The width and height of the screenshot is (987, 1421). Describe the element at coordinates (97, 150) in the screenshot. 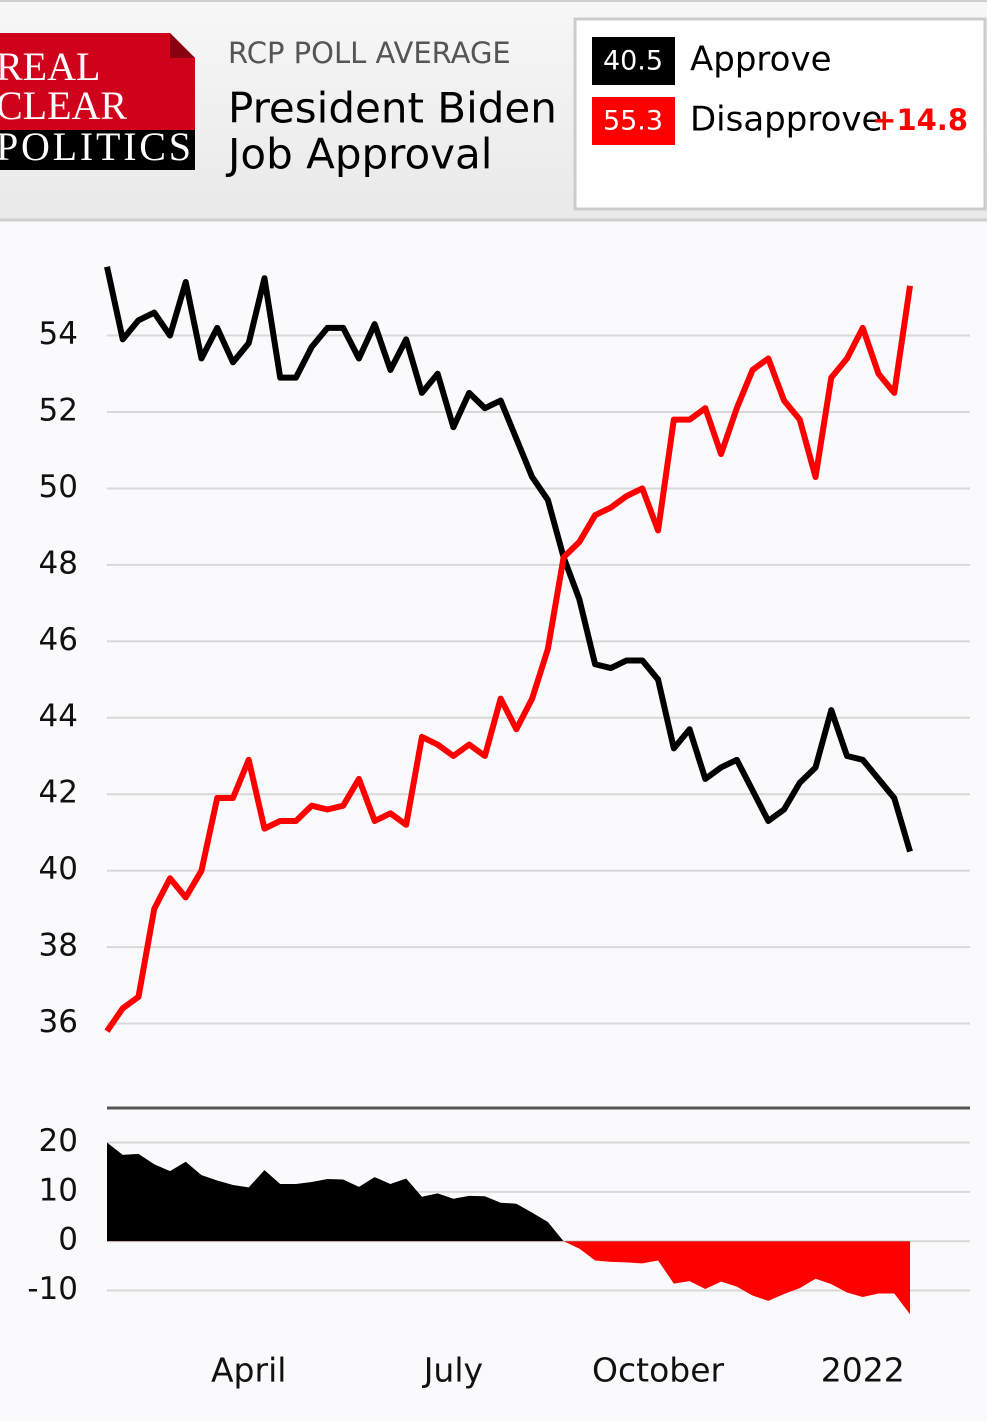

I see `logo-band` at that location.